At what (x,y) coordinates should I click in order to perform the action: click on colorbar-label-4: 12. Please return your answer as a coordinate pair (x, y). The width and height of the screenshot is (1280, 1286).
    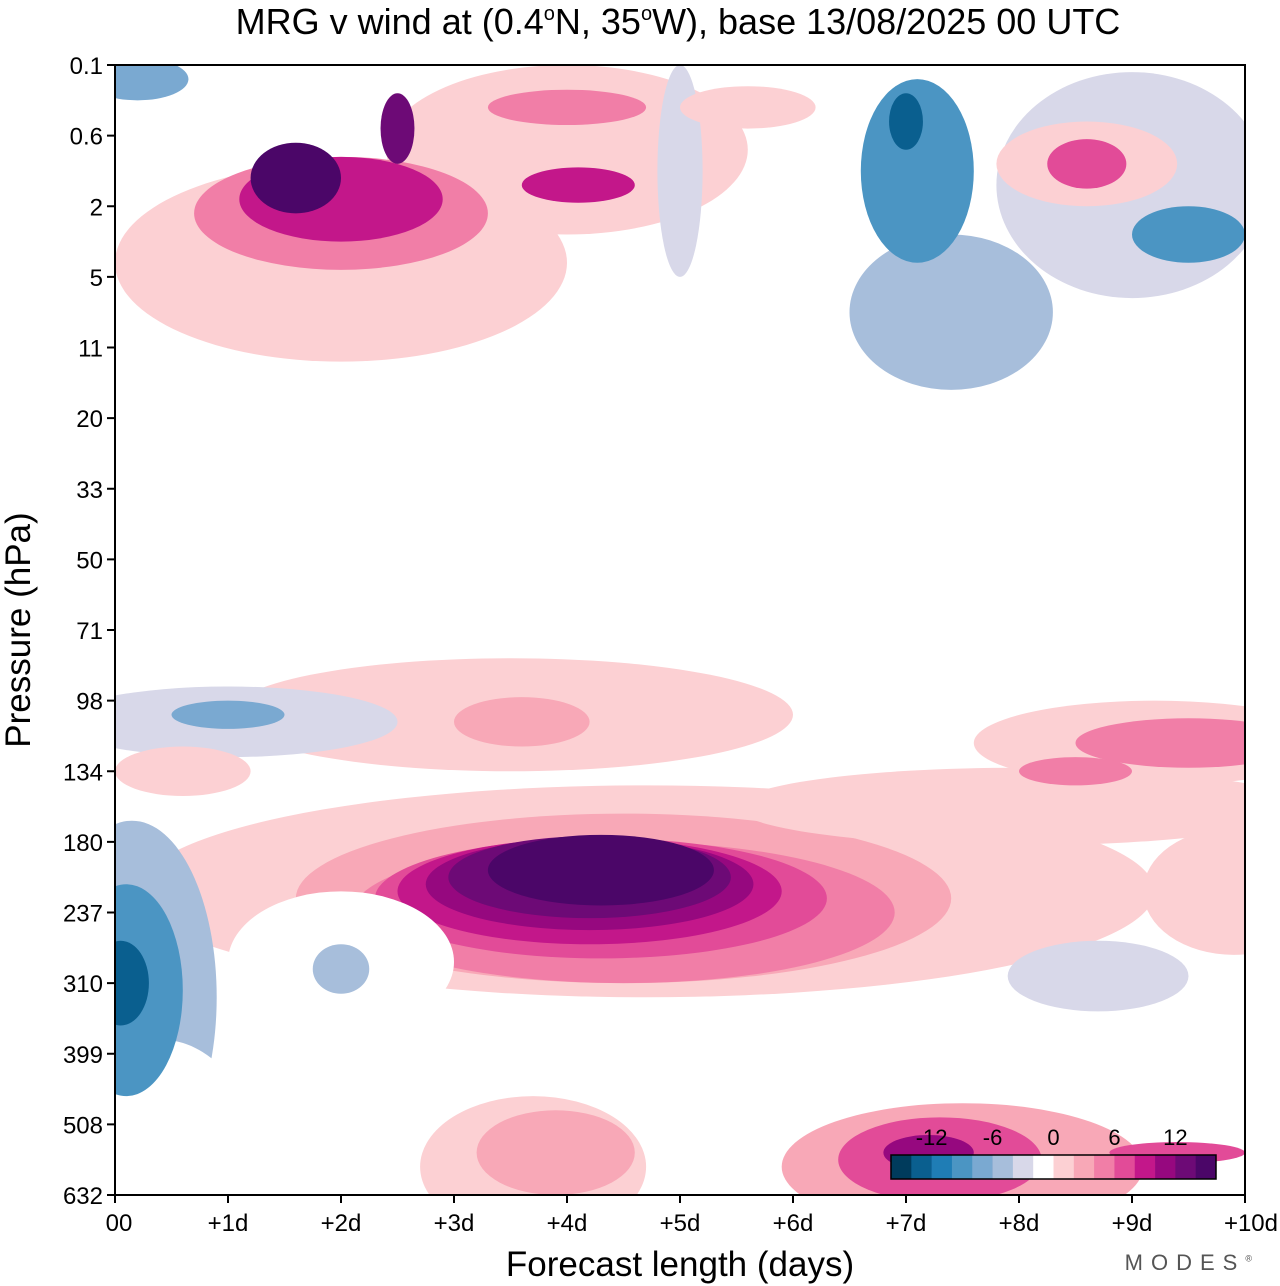
    Looking at the image, I should click on (1175, 1137).